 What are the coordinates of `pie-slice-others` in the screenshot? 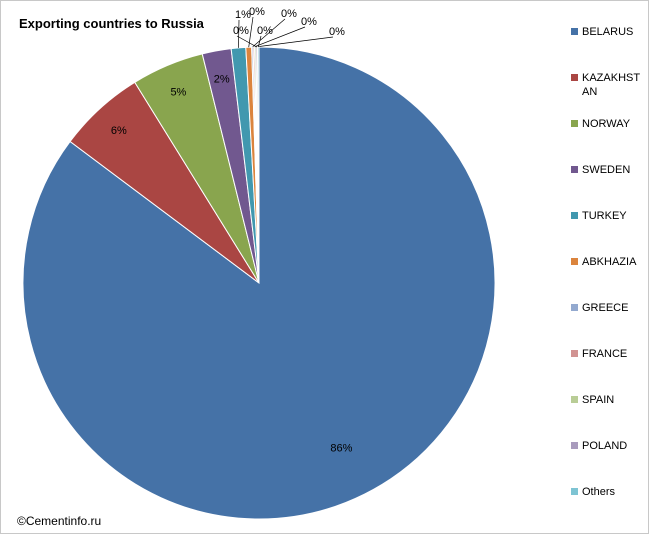 It's located at (258, 165).